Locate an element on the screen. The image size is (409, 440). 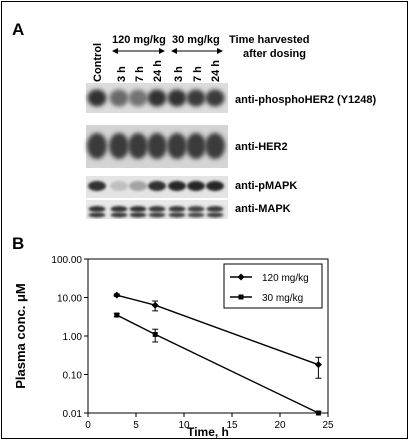
x-tick-label: 5 is located at coordinates (136, 425).